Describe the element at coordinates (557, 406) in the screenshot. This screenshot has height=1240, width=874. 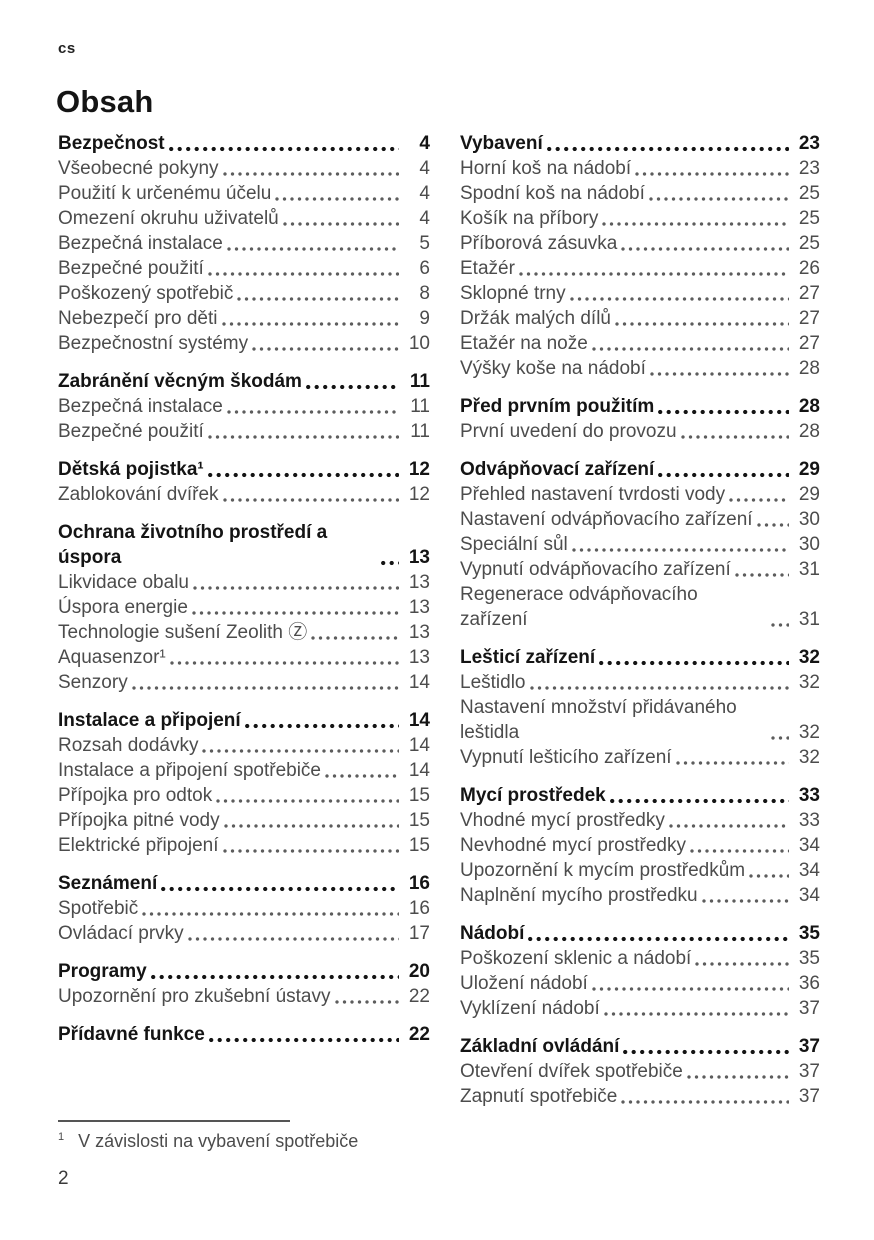
I see `toc-entry-label: Před prvním použitím` at that location.